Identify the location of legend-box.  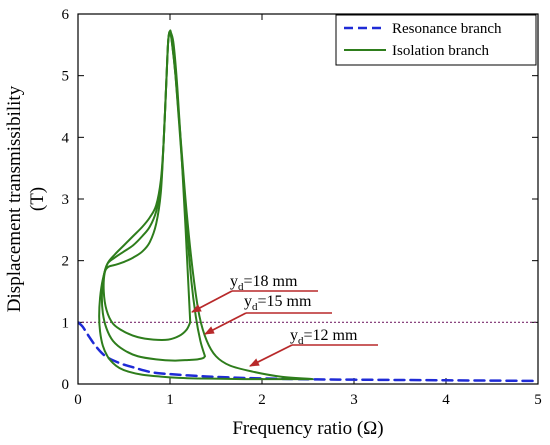
(436, 40).